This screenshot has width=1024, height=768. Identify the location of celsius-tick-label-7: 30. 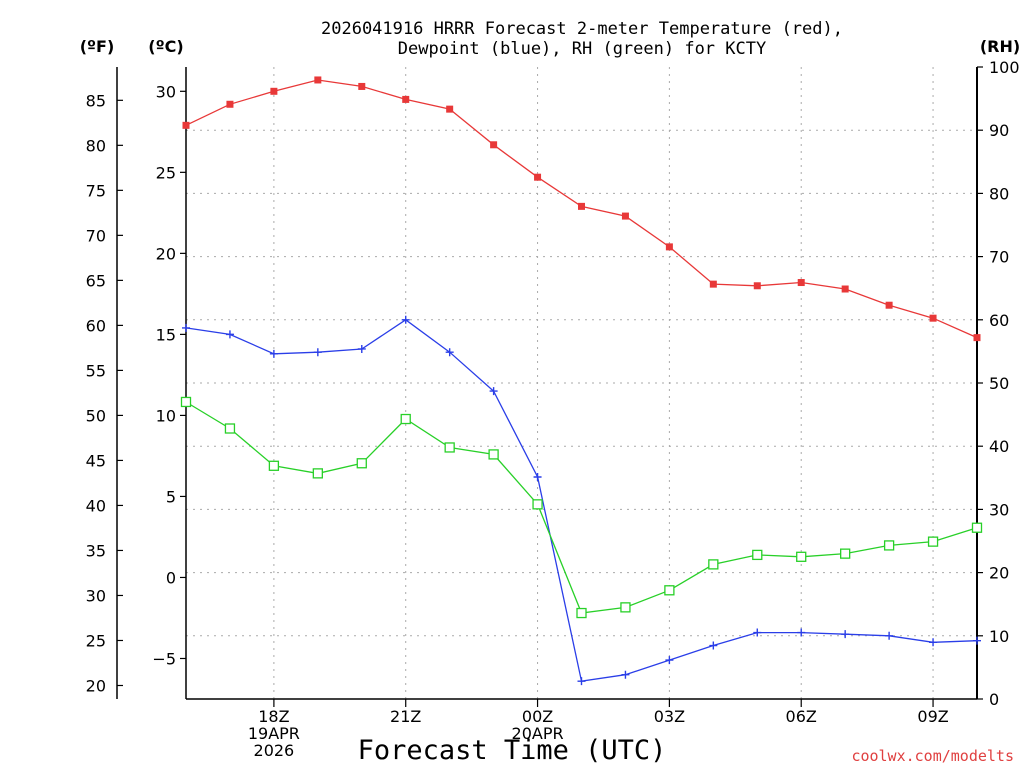
(166, 91).